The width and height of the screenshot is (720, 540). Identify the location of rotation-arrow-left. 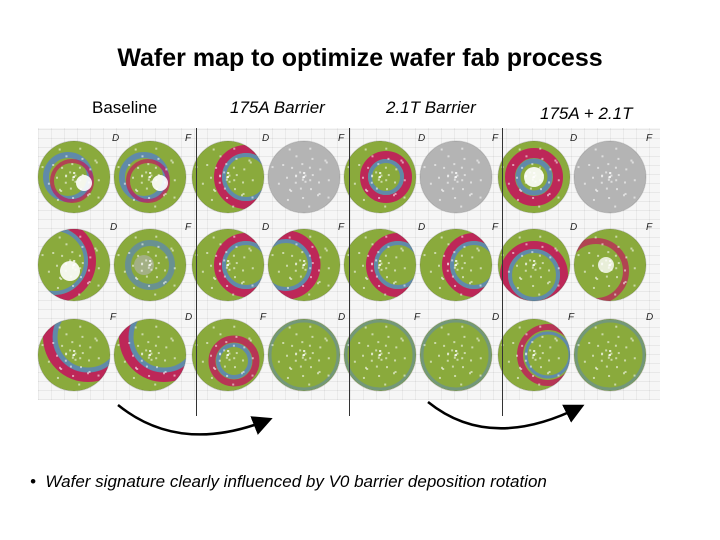
(195, 420).